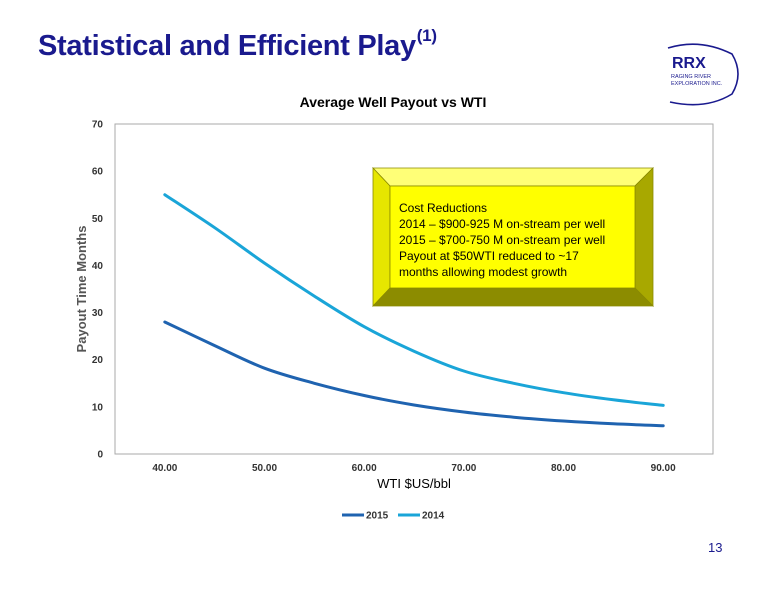  What do you see at coordinates (98, 407) in the screenshot?
I see `y-tick-label: 10` at bounding box center [98, 407].